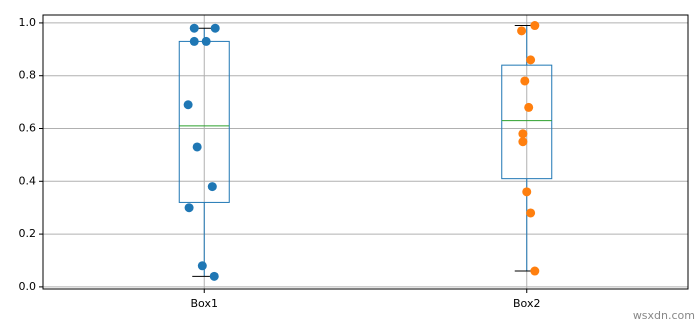 The width and height of the screenshot is (700, 326). I want to click on y-tick-label: 1.0, so click(28, 22).